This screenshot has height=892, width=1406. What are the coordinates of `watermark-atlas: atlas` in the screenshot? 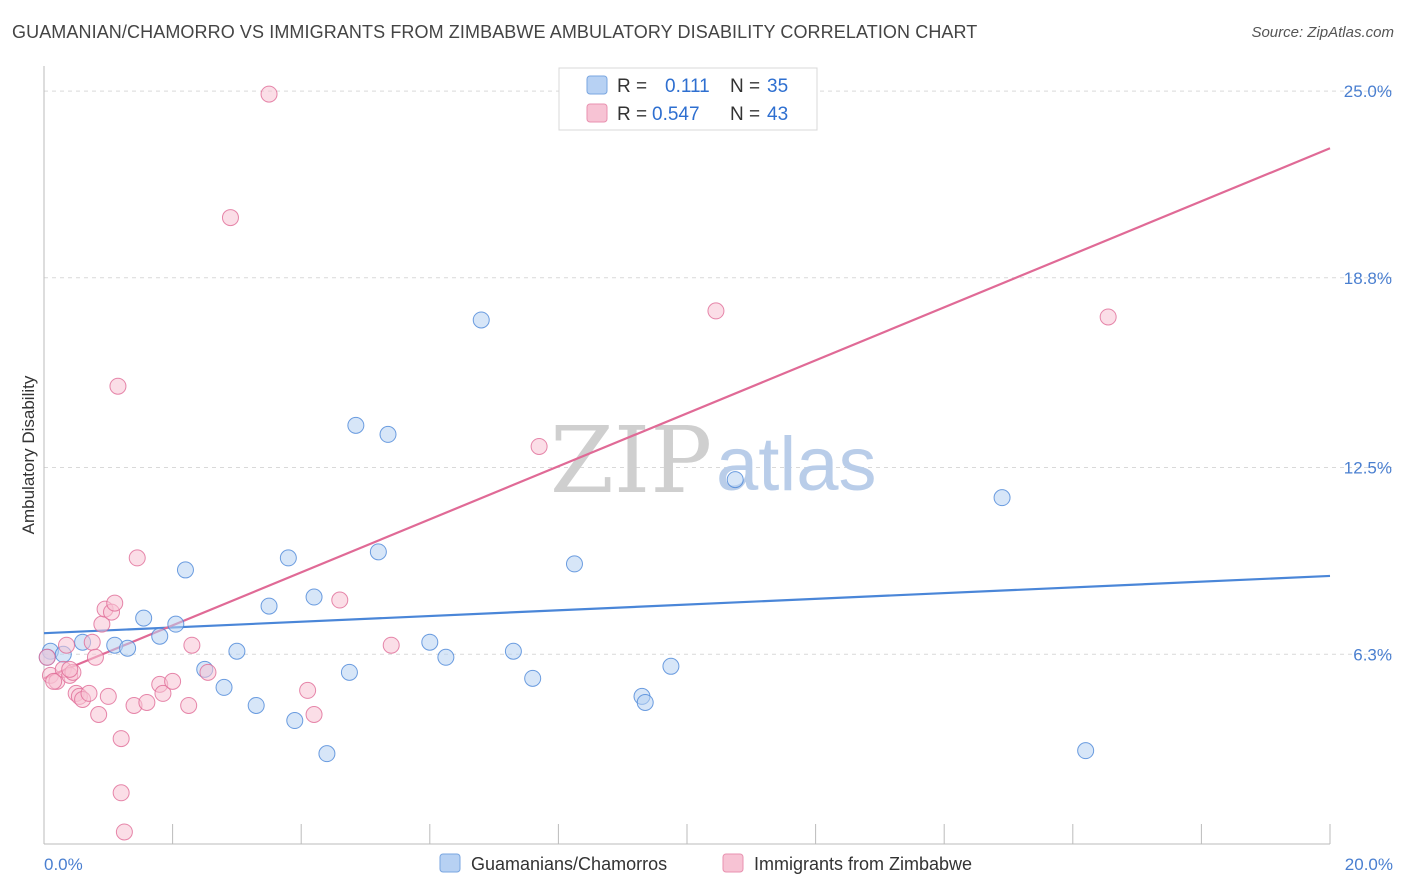 It's located at (796, 464).